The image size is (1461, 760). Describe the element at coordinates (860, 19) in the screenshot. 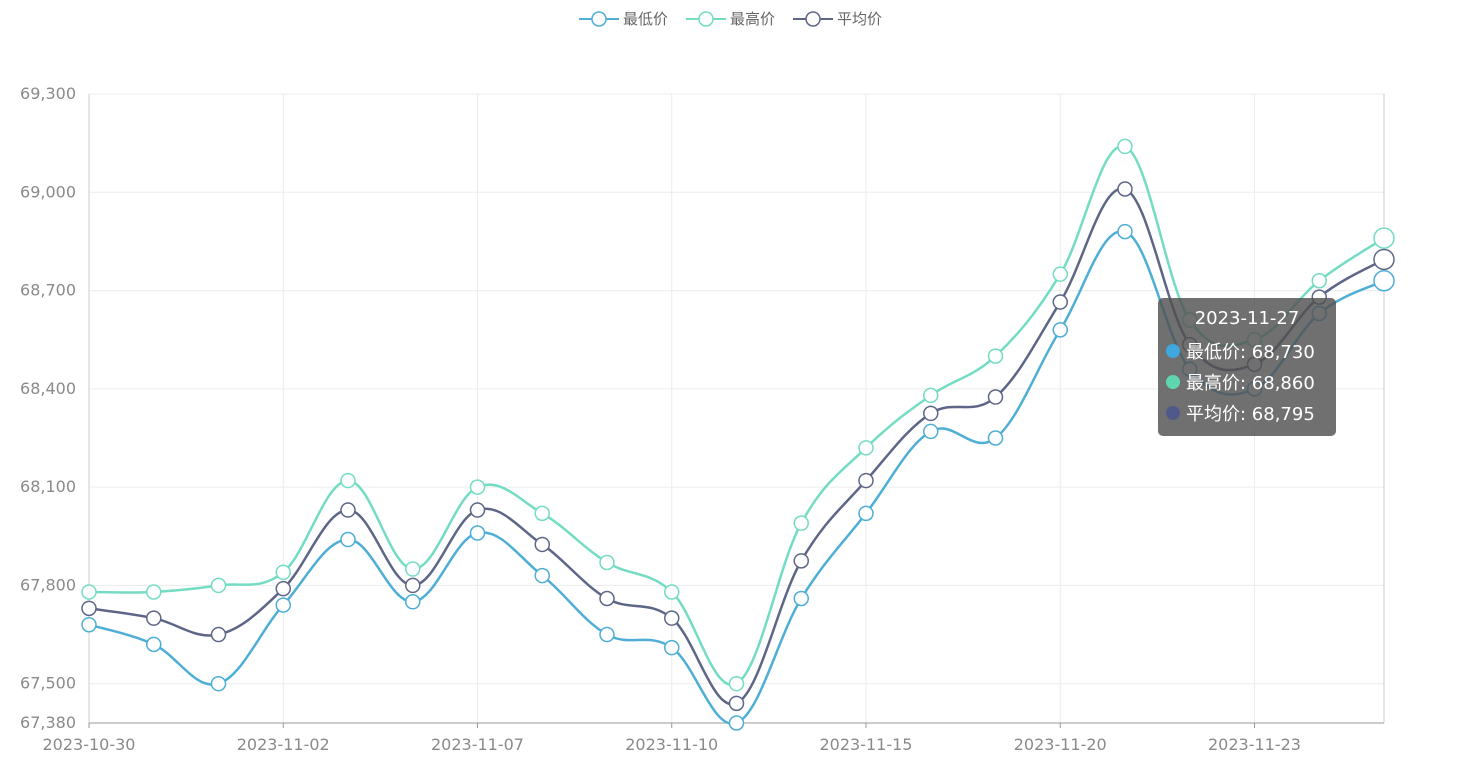

I see `legend-label-avg: 平均价` at that location.